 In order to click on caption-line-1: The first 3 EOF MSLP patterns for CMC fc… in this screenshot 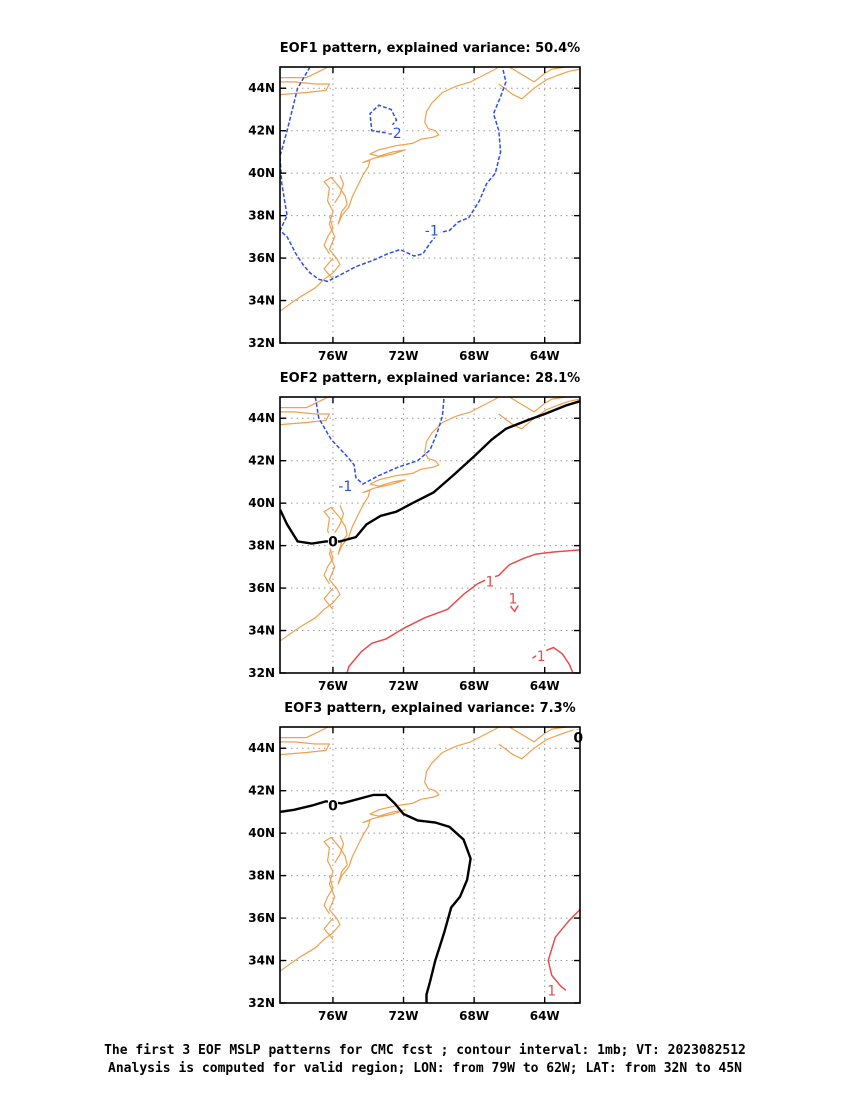, I will do `click(425, 1050)`.